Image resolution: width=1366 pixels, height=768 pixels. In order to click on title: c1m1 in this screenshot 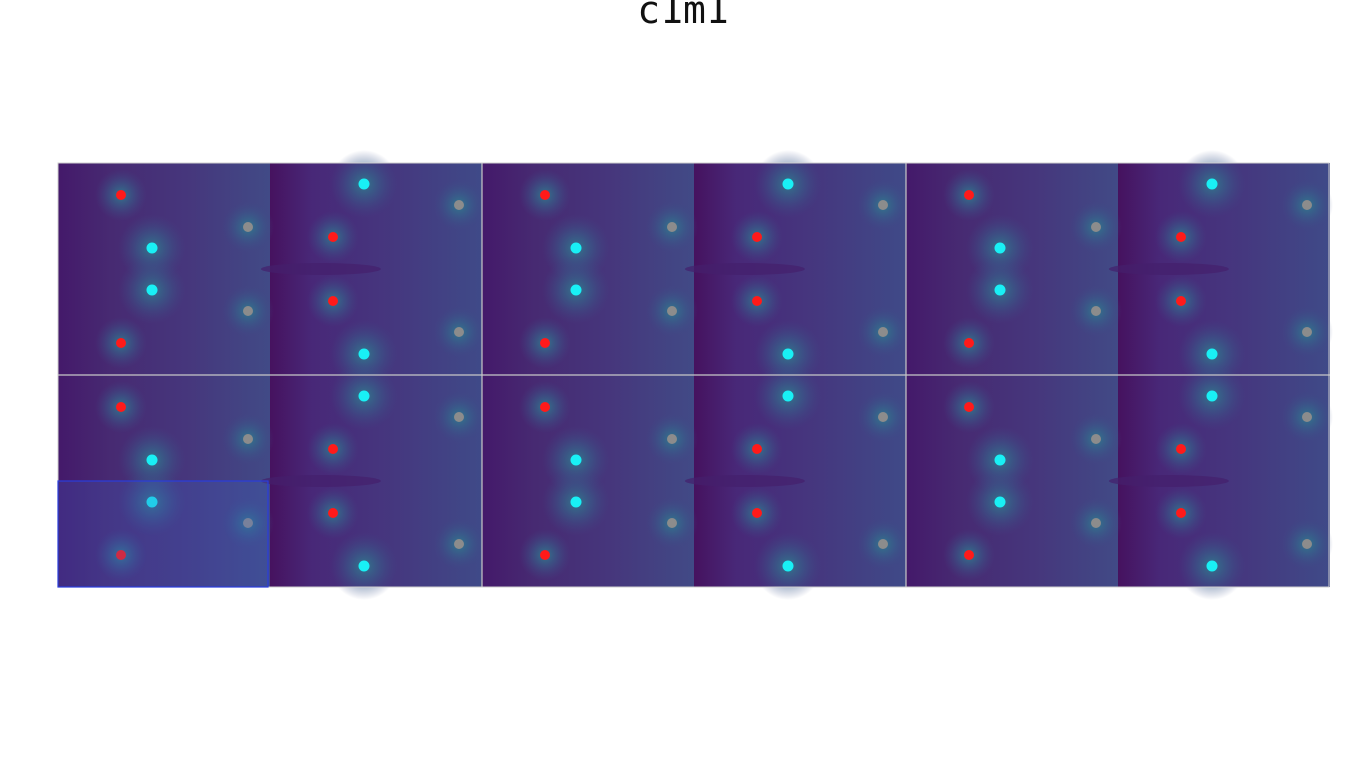, I will do `click(683, 16)`.